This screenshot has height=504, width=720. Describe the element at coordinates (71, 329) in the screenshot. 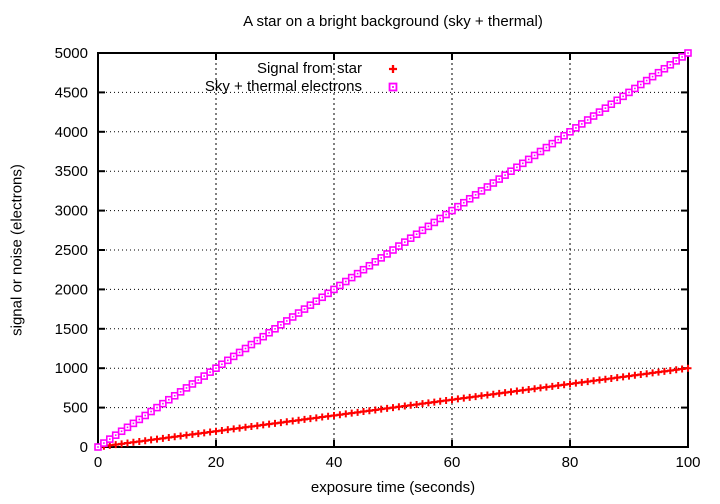

I see `y-tick-label: 1500` at that location.